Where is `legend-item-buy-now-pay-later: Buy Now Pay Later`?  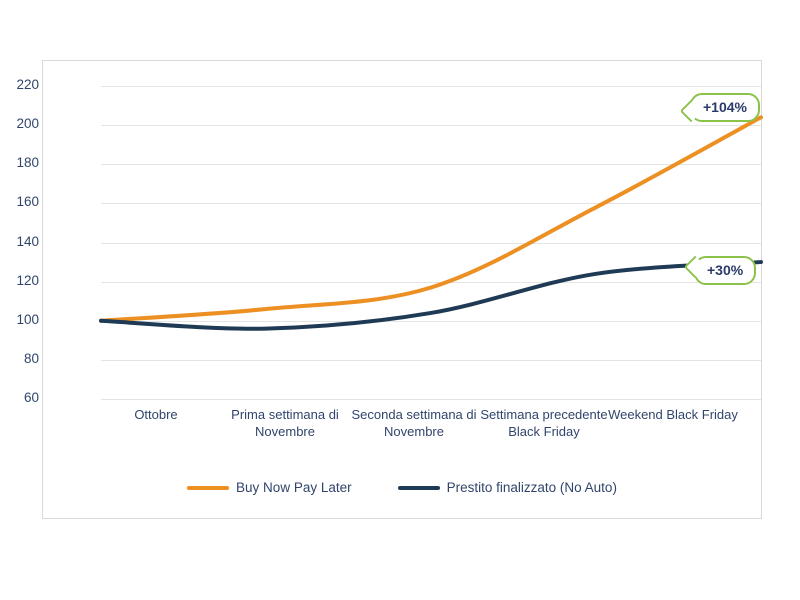
legend-item-buy-now-pay-later: Buy Now Pay Later is located at coordinates (269, 487).